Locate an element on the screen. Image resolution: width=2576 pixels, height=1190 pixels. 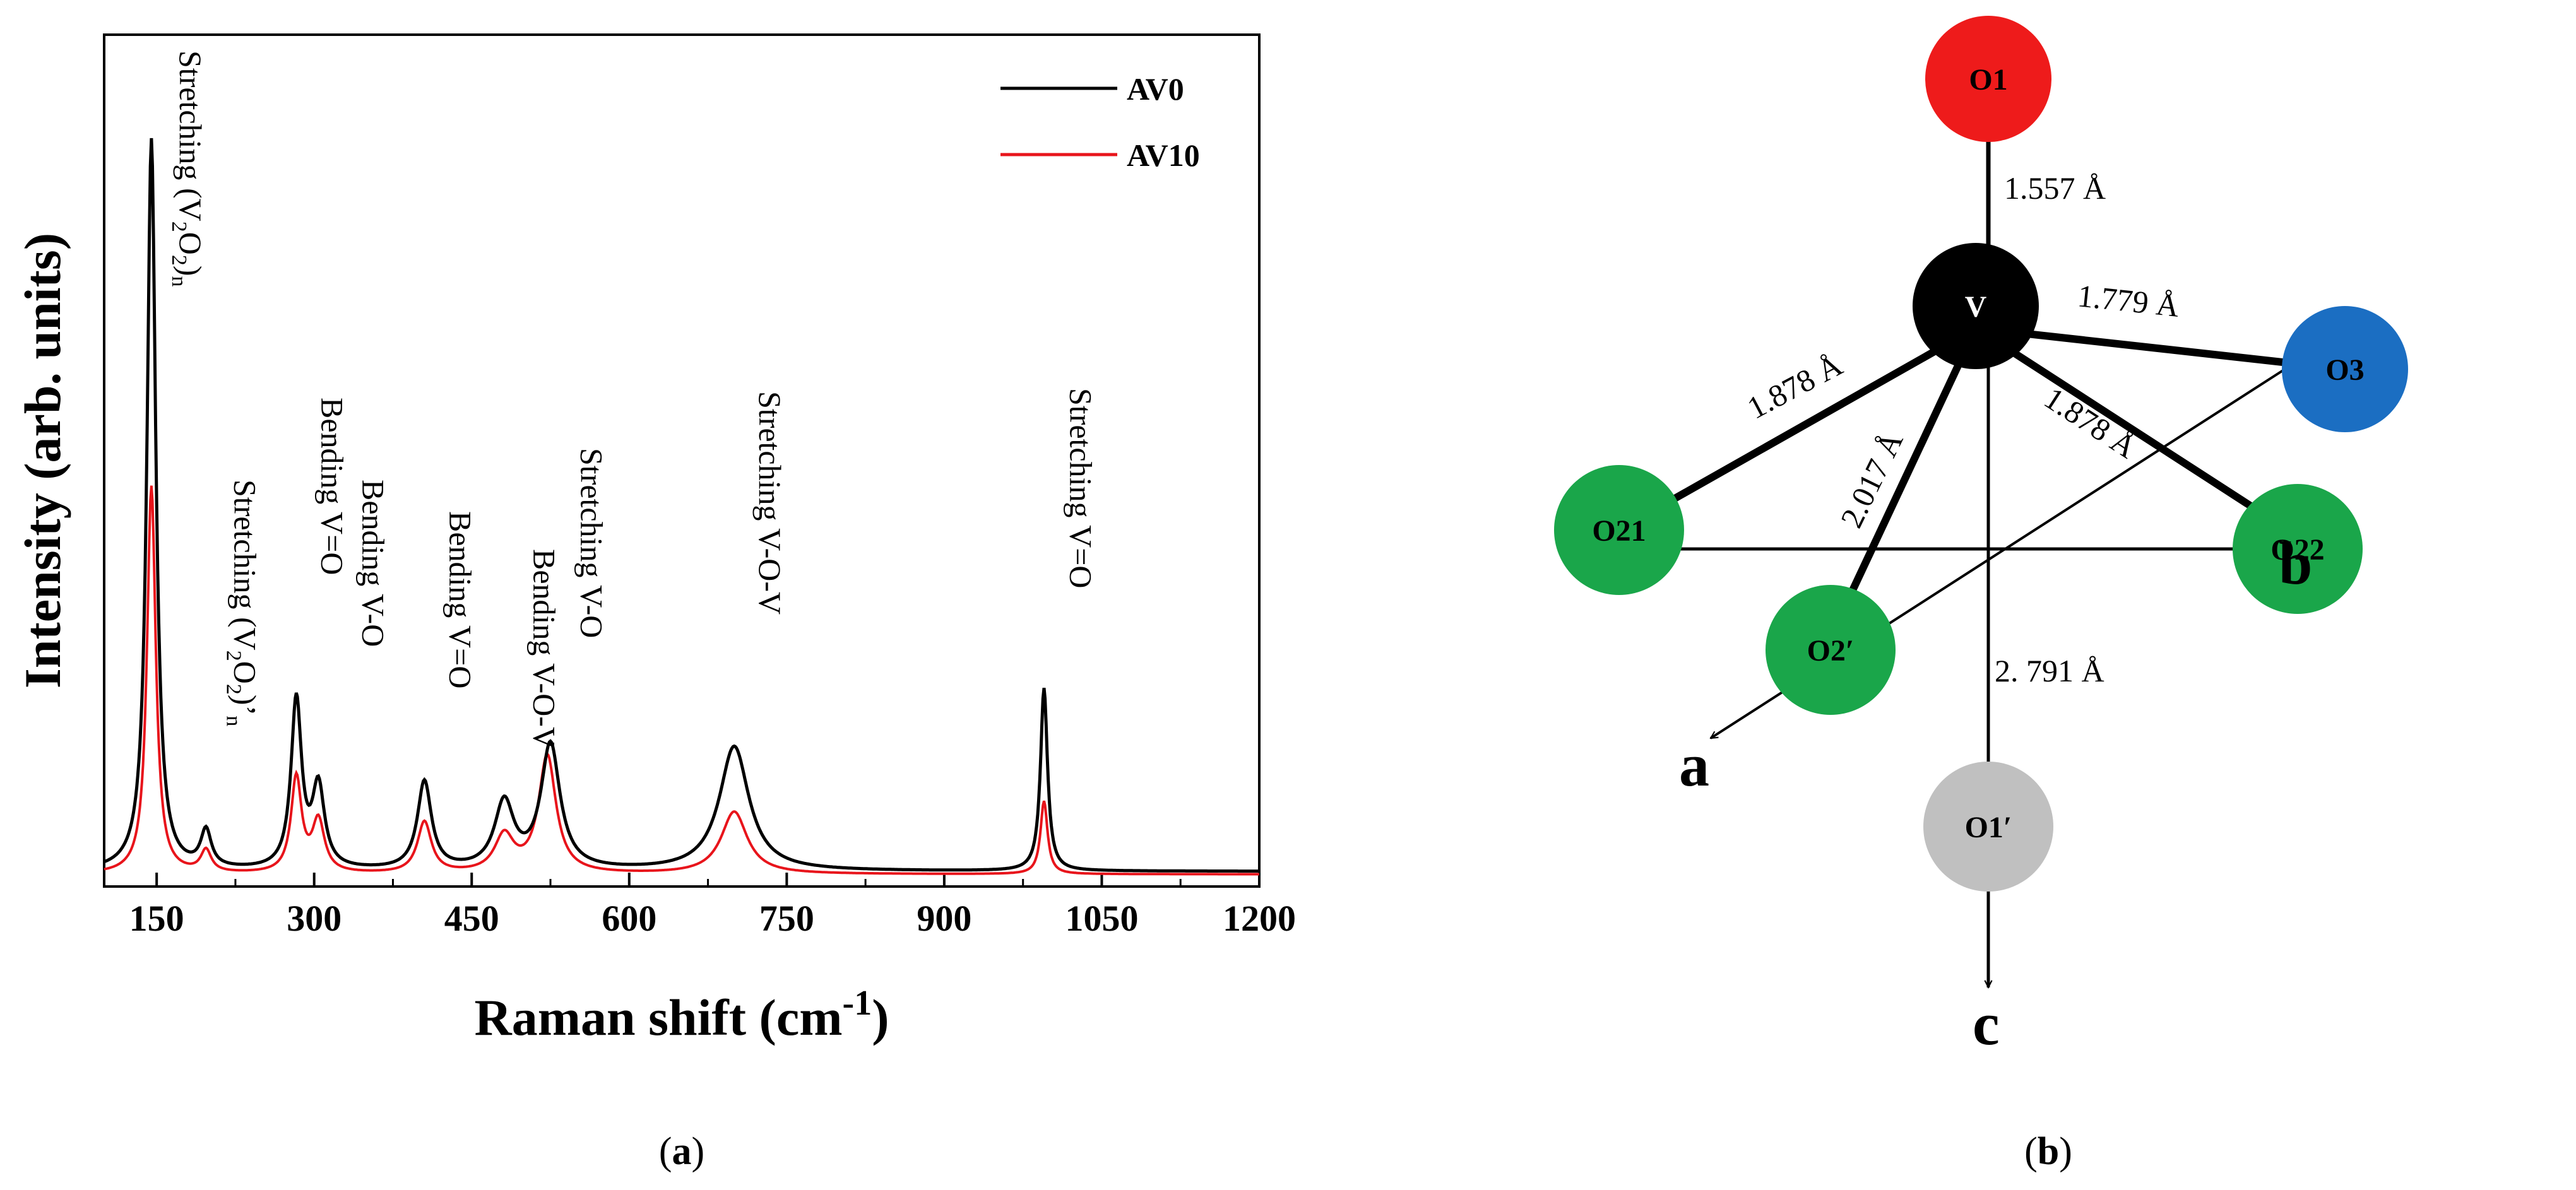
atom-o3: O3 is located at coordinates (2345, 369).